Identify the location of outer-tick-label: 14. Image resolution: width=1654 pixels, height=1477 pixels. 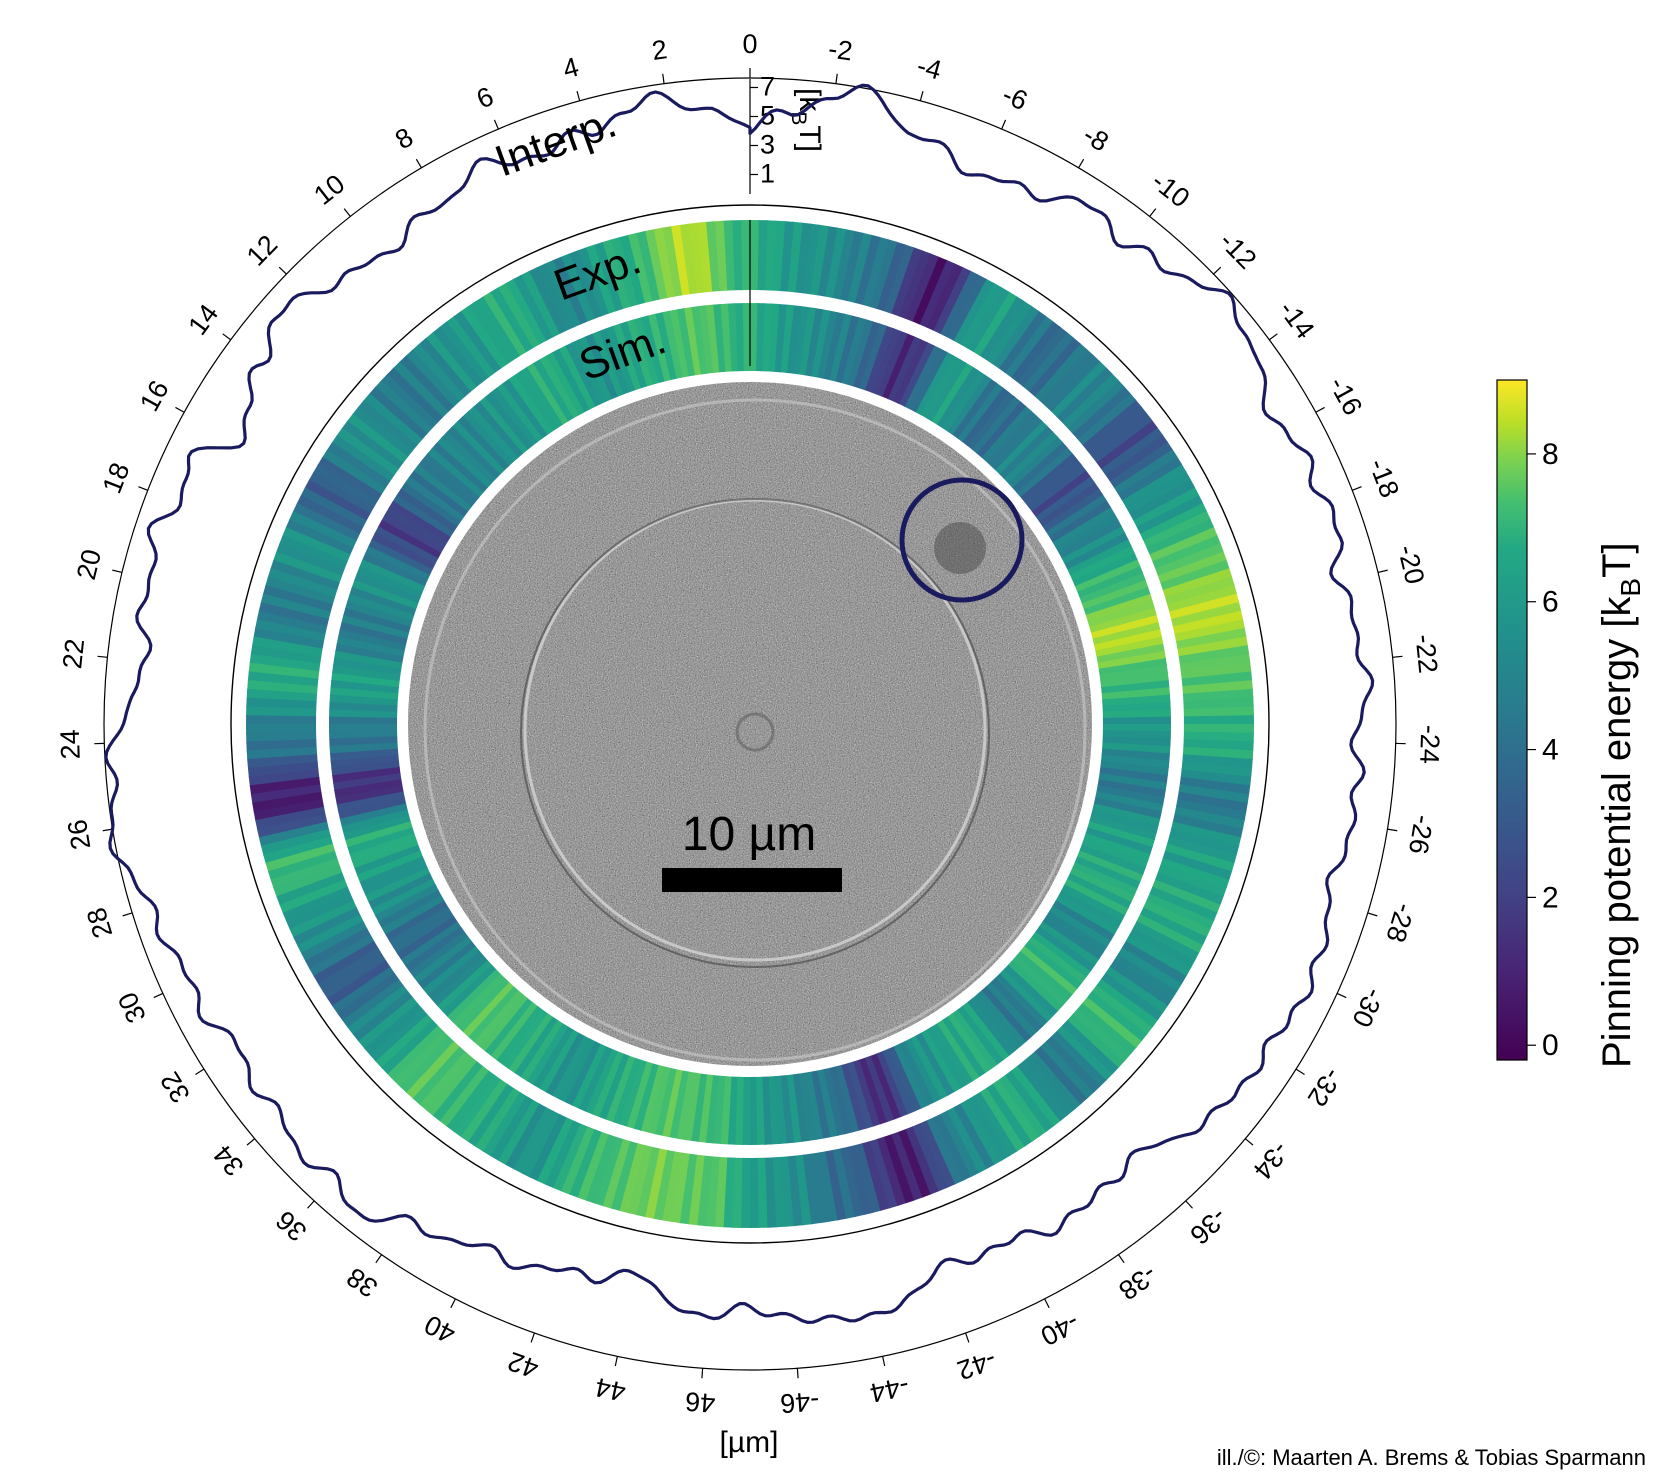
(203, 320).